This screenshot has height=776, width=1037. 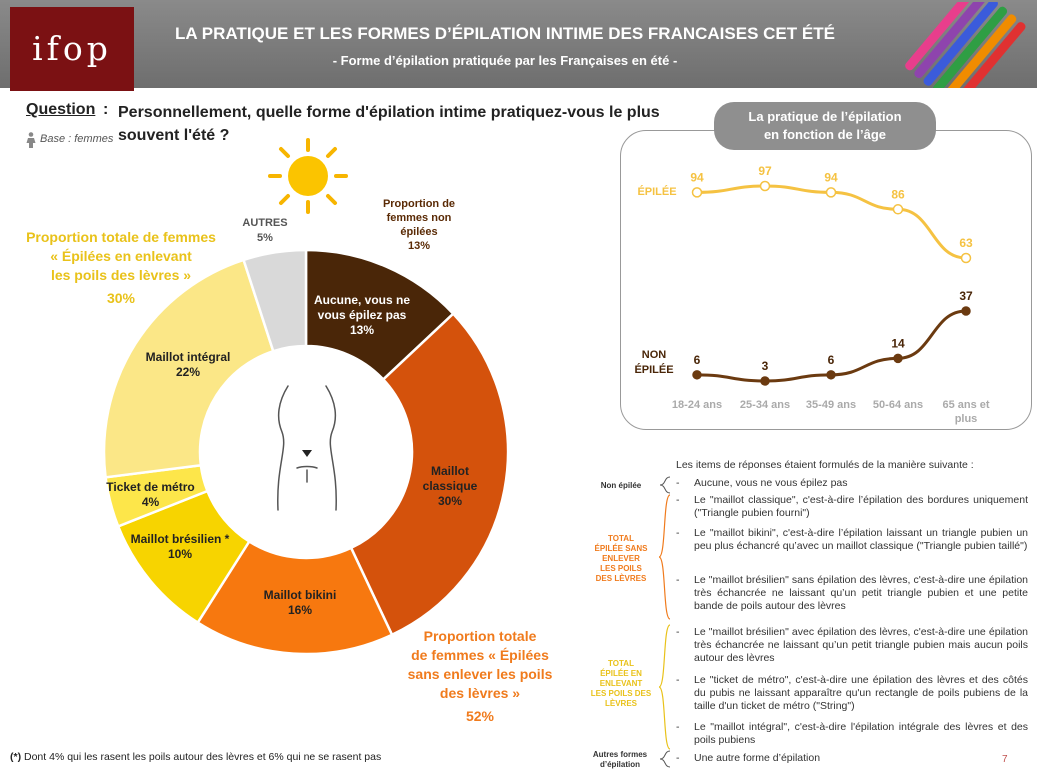 What do you see at coordinates (898, 405) in the screenshot?
I see `x-tick-label: 50-64 ans` at bounding box center [898, 405].